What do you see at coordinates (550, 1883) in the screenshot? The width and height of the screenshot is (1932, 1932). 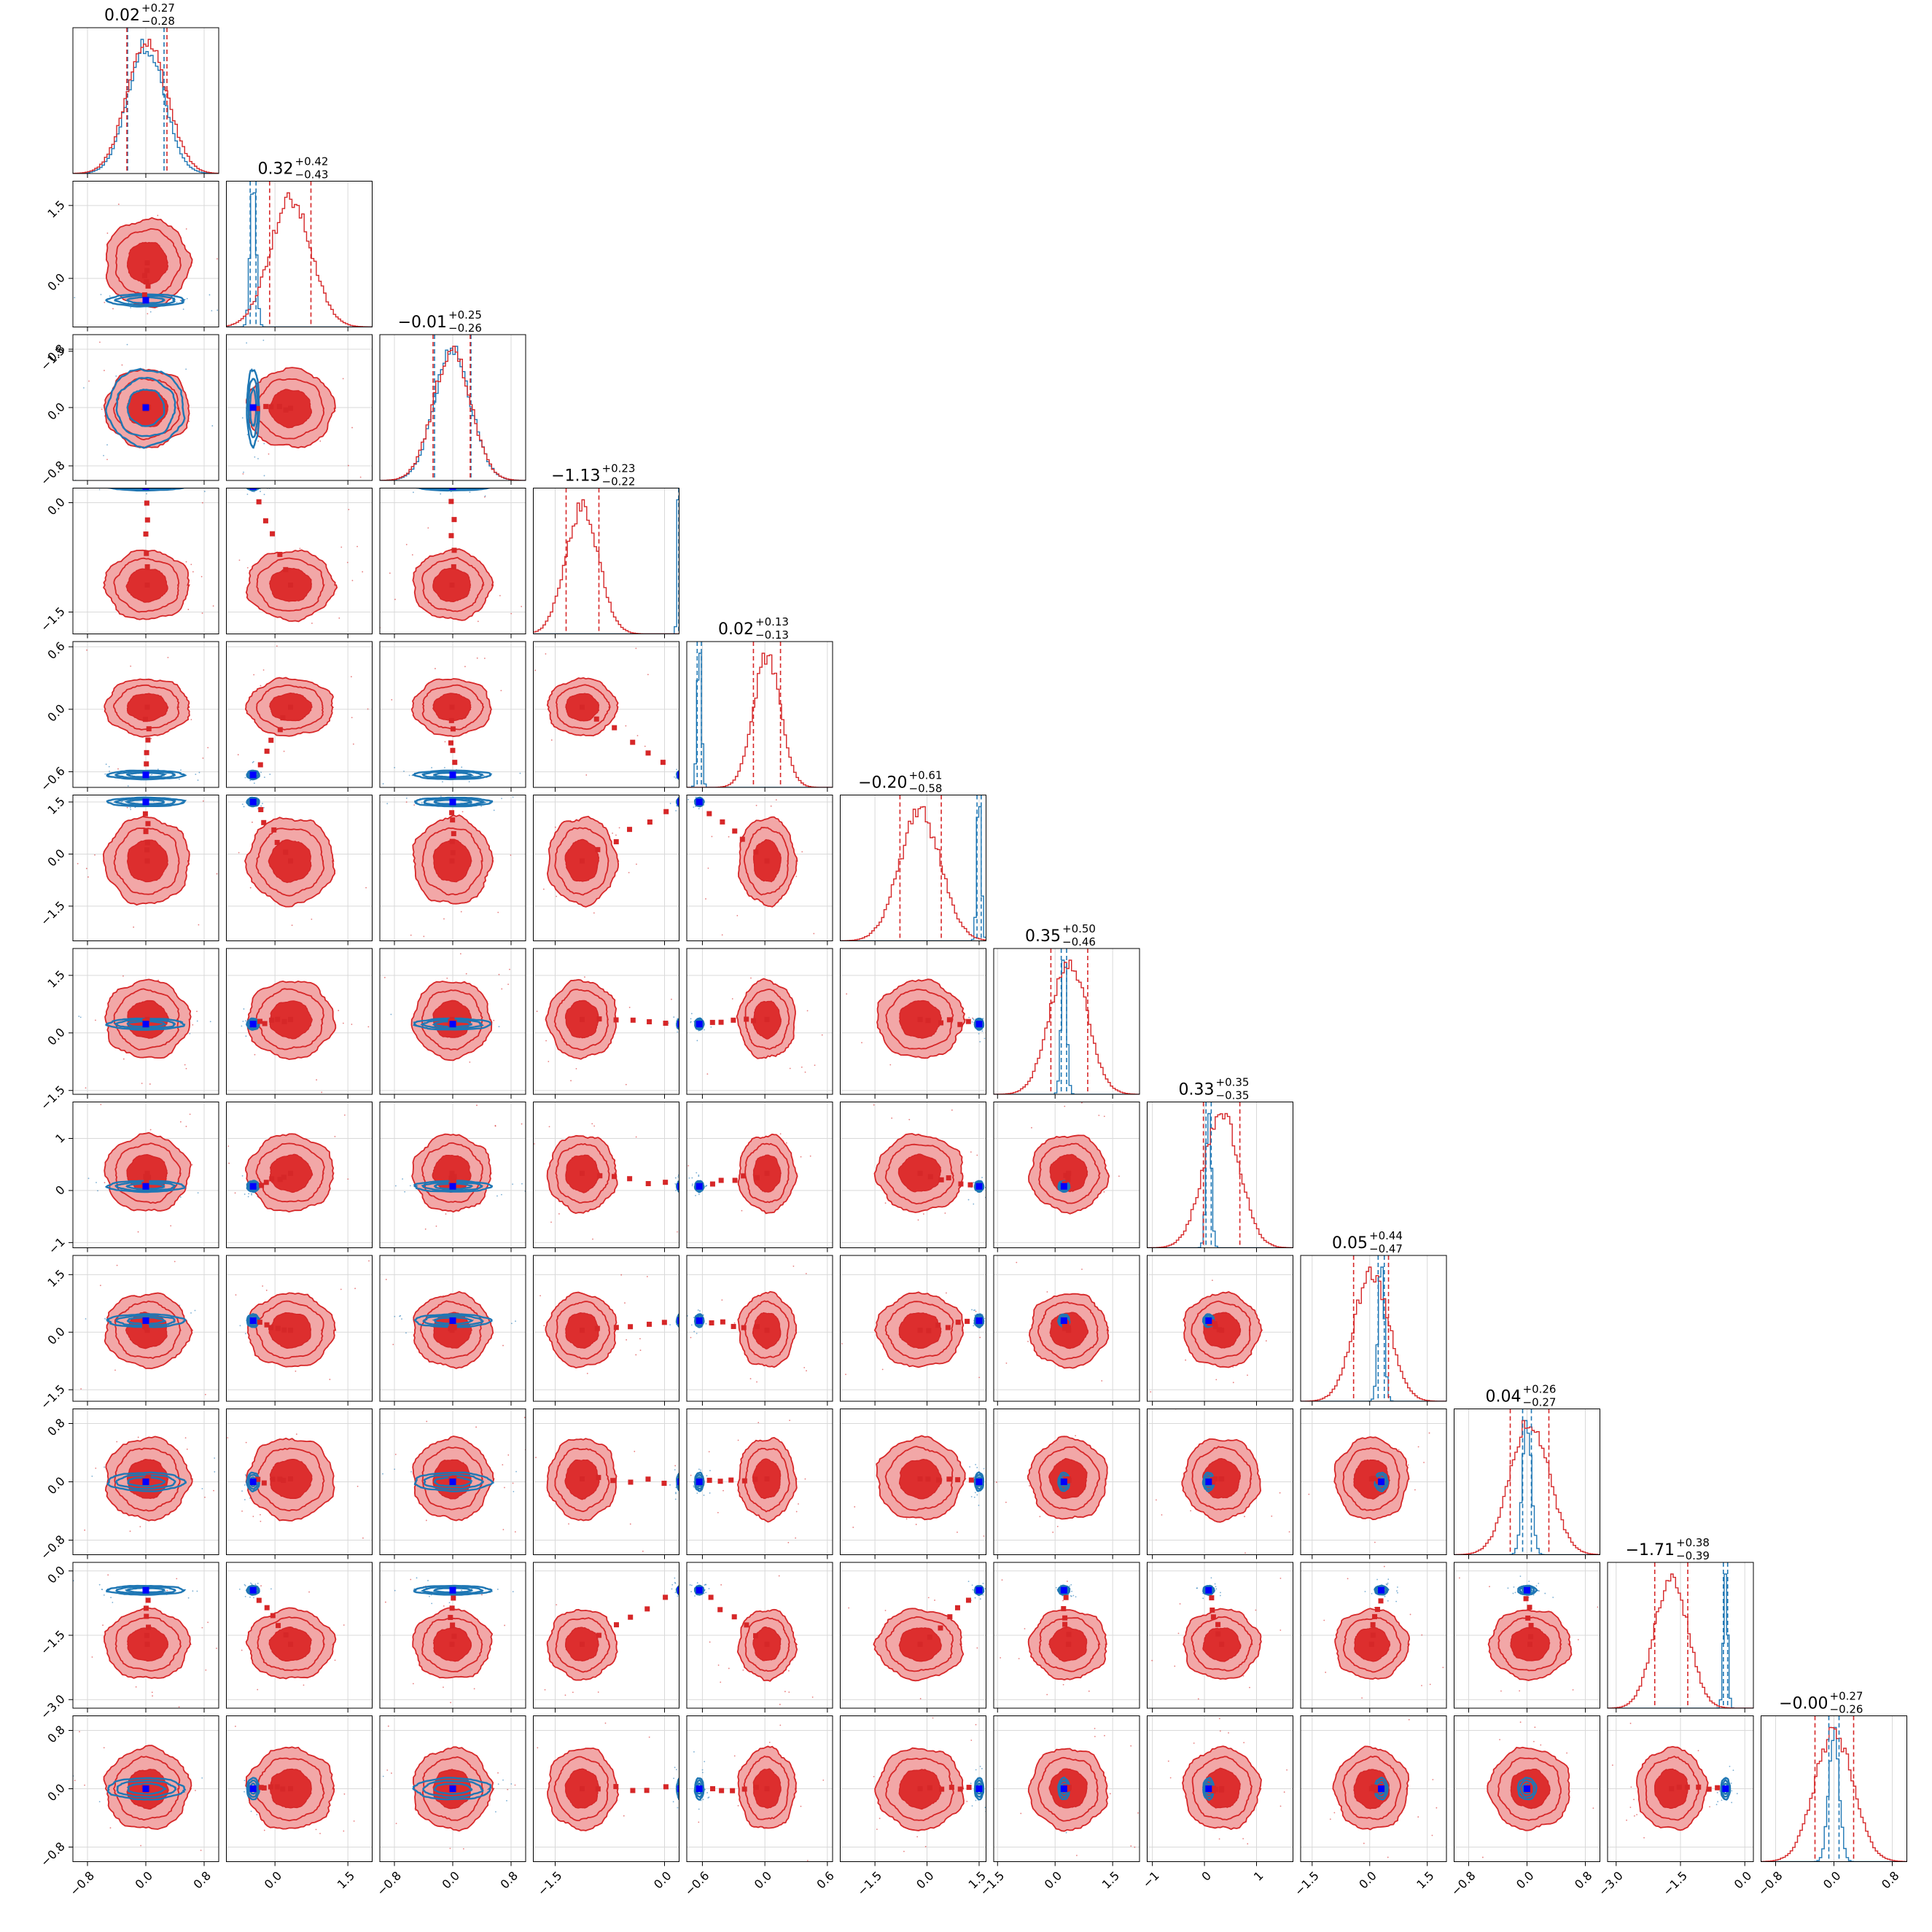 I see `x-tick-label: −1.5` at bounding box center [550, 1883].